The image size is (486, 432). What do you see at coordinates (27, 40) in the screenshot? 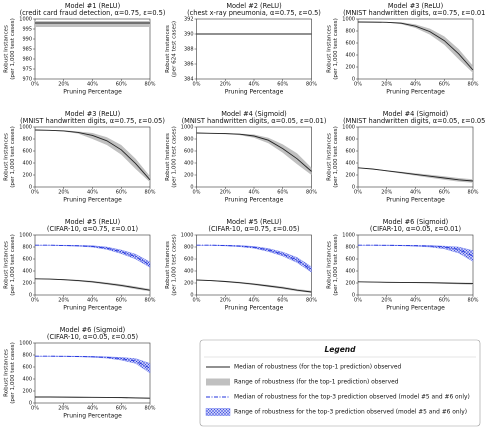
I see `y-tick-label: 990` at bounding box center [27, 40].